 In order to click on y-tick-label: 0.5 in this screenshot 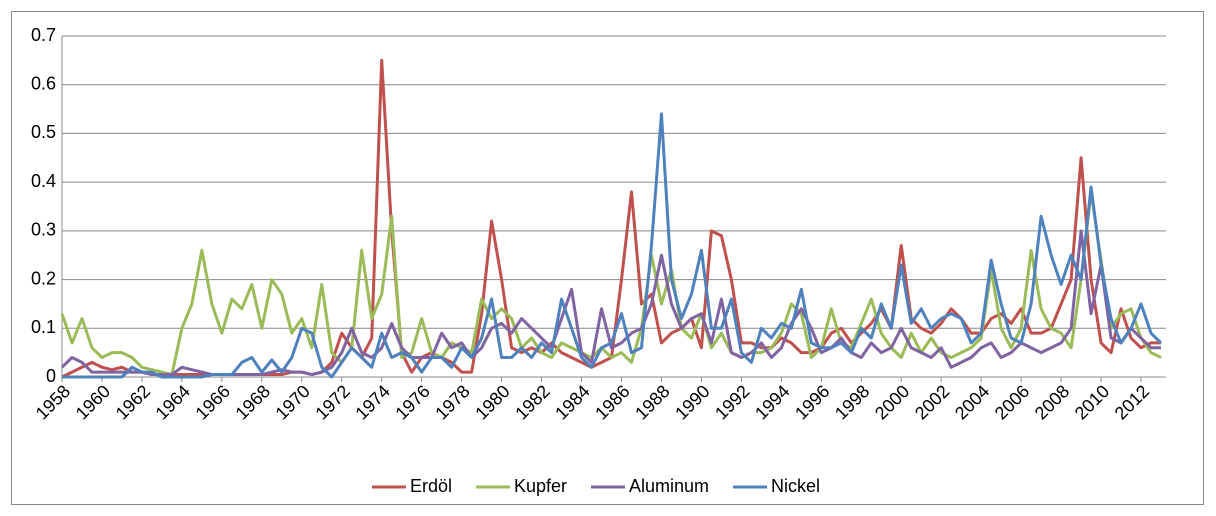, I will do `click(43, 132)`.